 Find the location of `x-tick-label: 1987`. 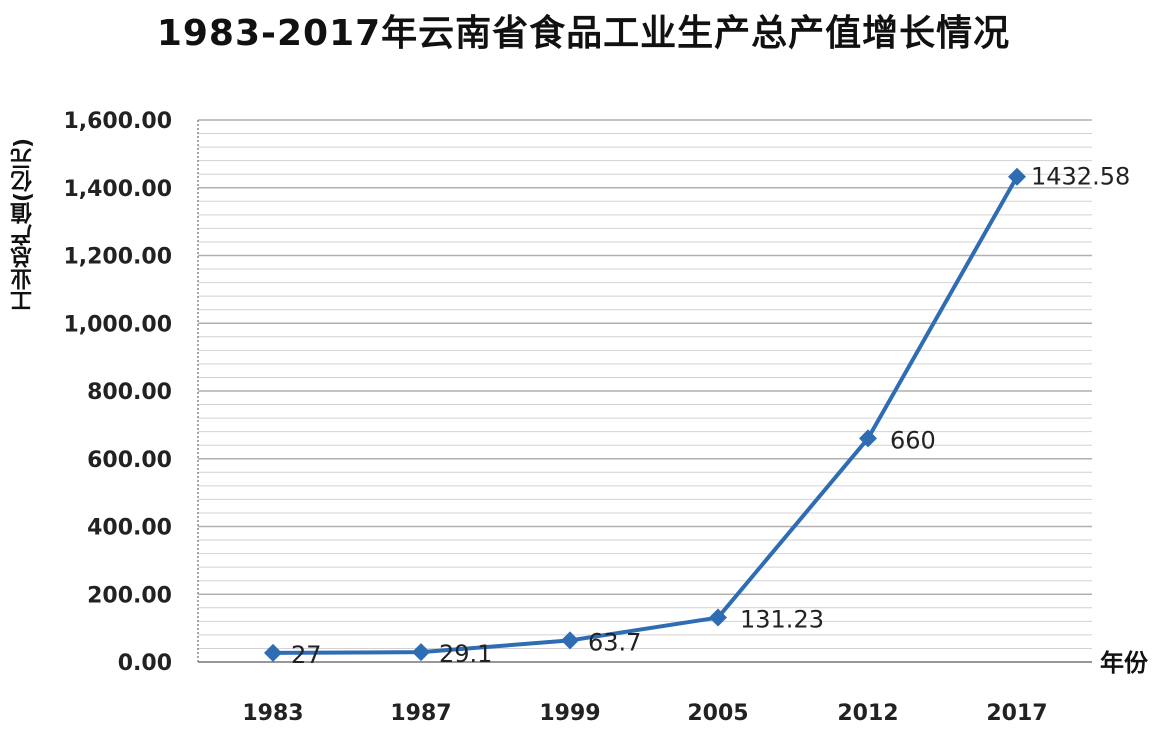

x-tick-label: 1987 is located at coordinates (420, 713).